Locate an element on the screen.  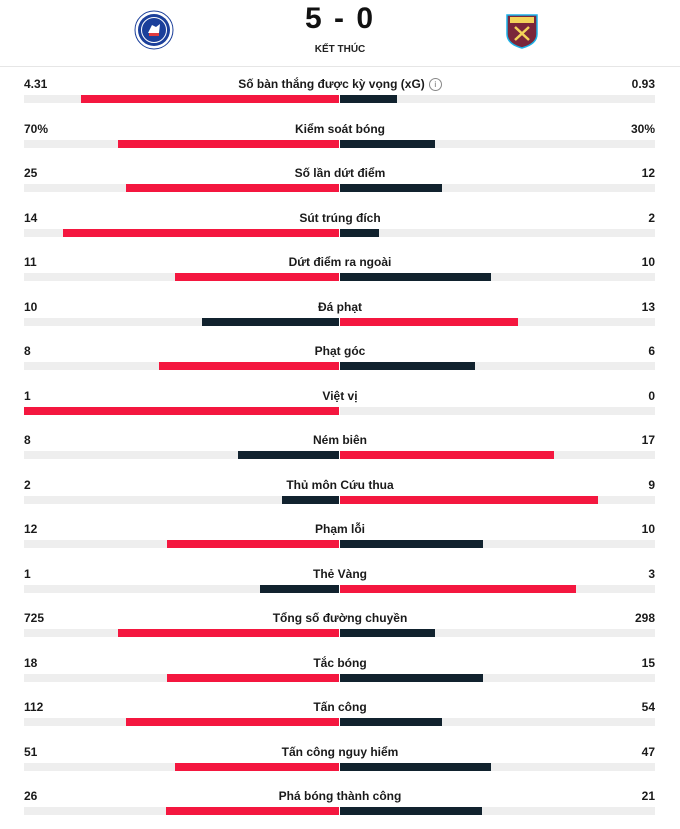
stat-label: Ném biên is located at coordinates (340, 440).